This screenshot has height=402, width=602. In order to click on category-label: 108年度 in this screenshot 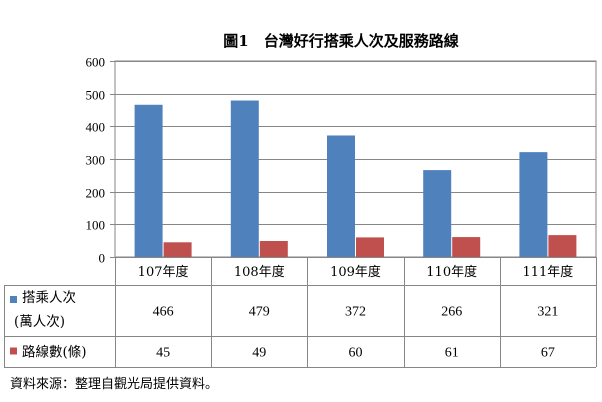, I will do `click(259, 272)`.